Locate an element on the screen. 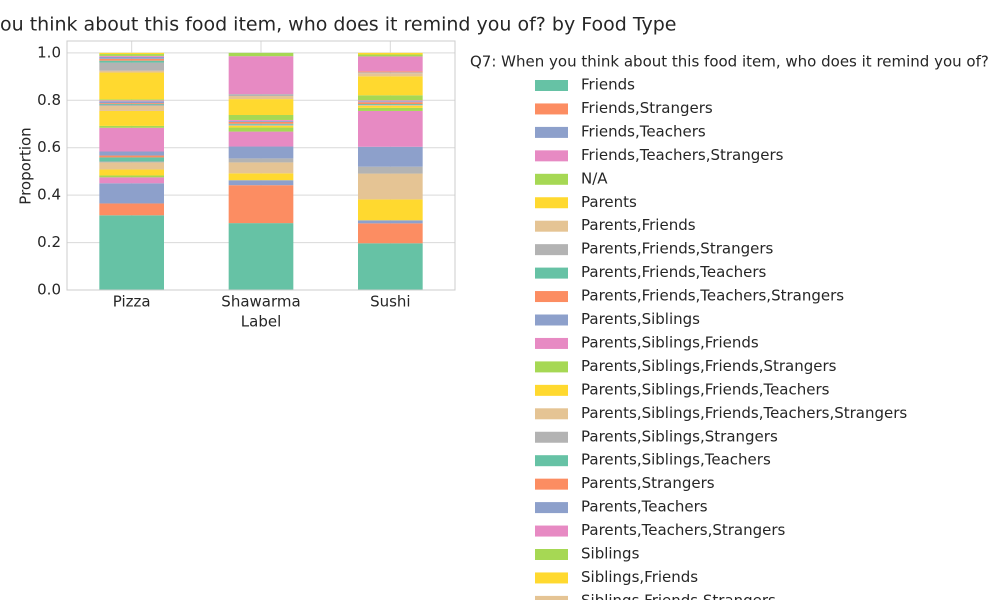 The height and width of the screenshot is (600, 1000). legend-label: Friends,Strangers is located at coordinates (647, 108).